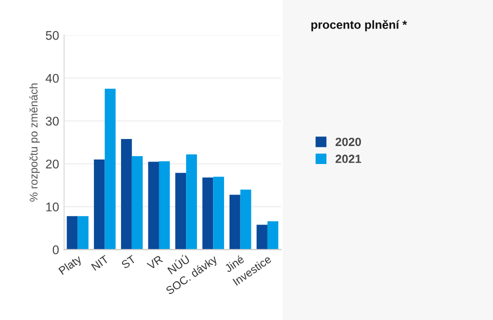  What do you see at coordinates (349, 159) in the screenshot?
I see `legend-label: 2021` at bounding box center [349, 159].